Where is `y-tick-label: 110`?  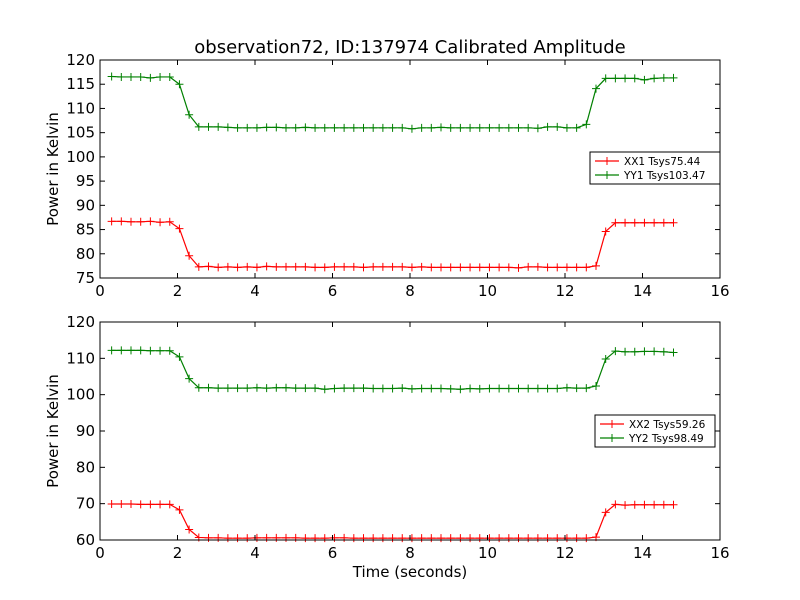
y-tick-label: 110 is located at coordinates (80, 108).